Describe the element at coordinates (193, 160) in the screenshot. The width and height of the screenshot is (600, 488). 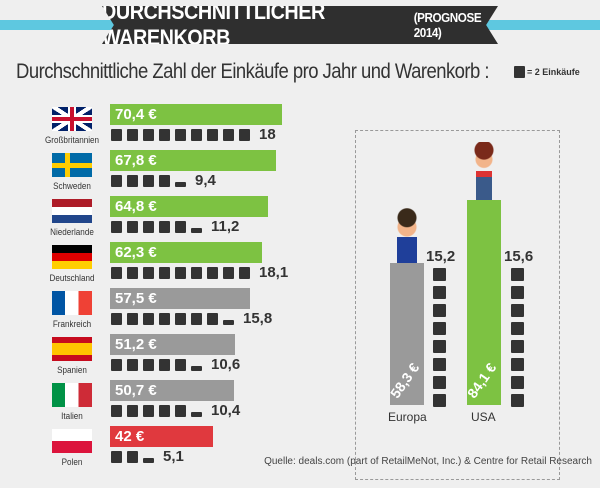
I see `value-bar: 67,8 €` at that location.